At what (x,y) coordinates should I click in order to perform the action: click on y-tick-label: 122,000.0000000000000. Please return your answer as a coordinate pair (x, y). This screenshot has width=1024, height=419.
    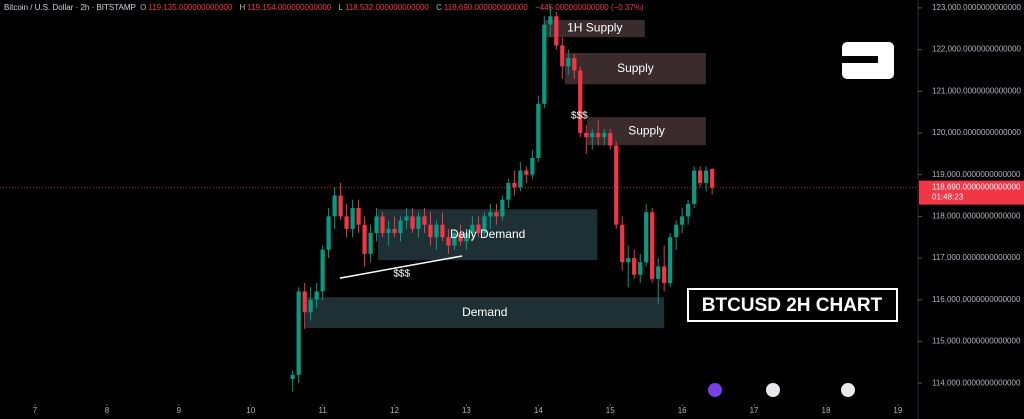
    Looking at the image, I should click on (977, 49).